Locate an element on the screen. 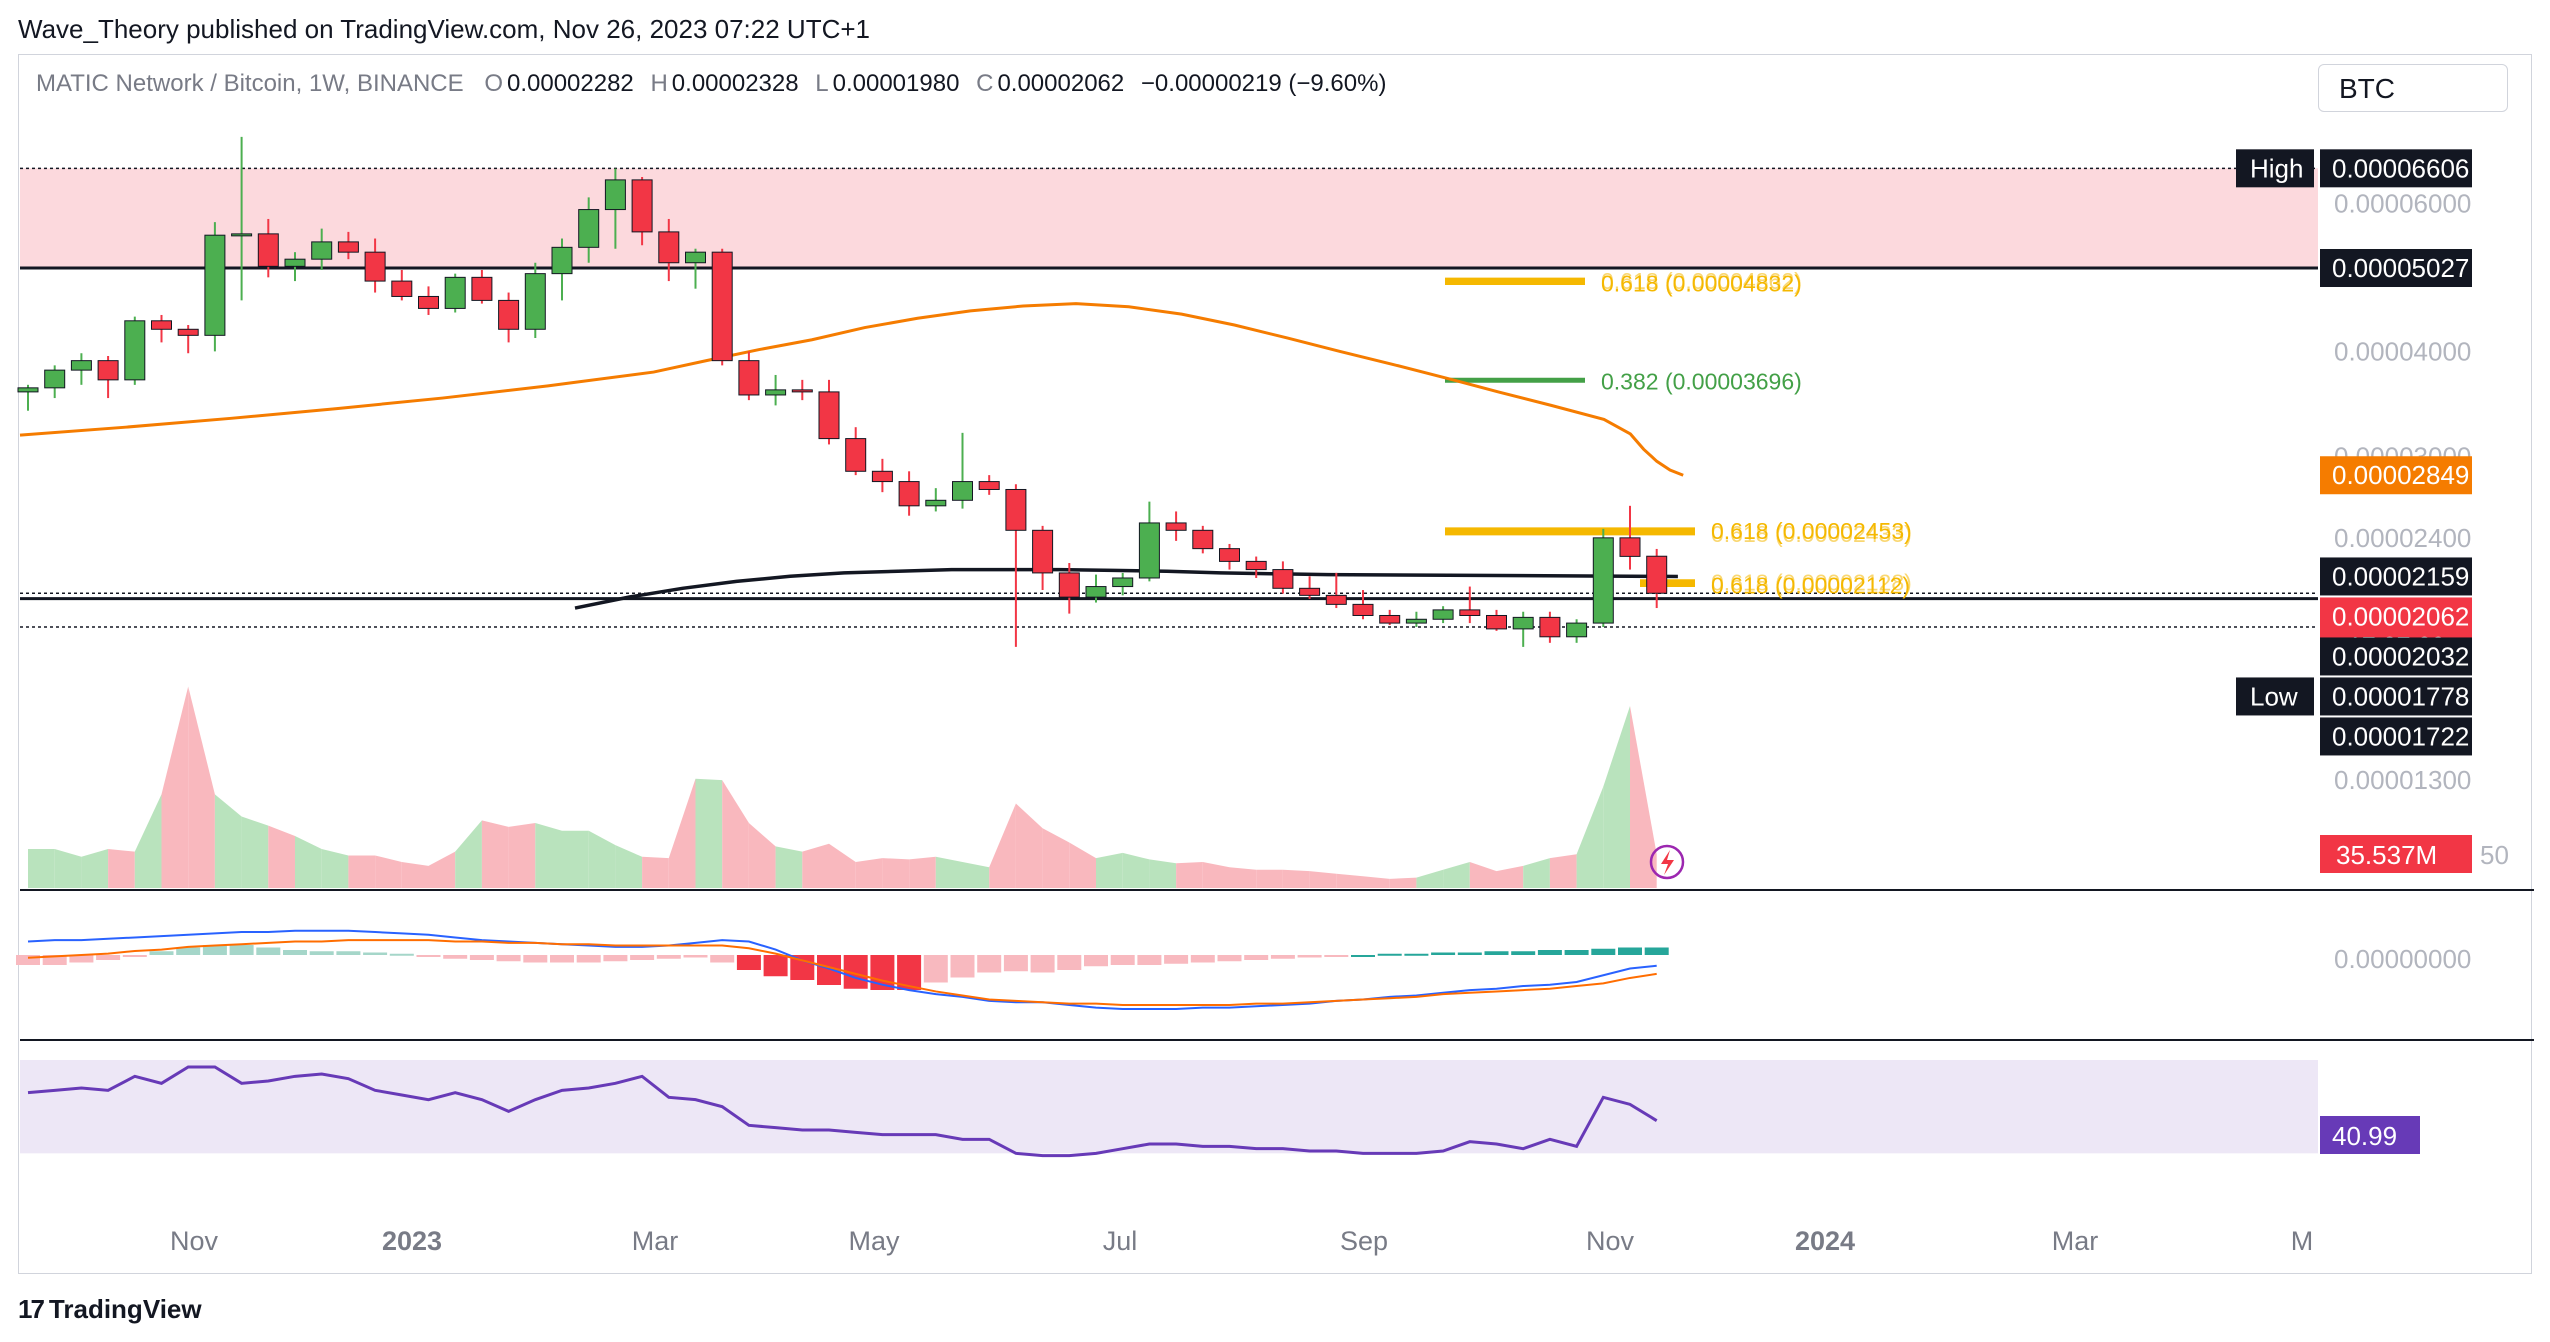 The image size is (2550, 1342). high-label: H is located at coordinates (659, 83).